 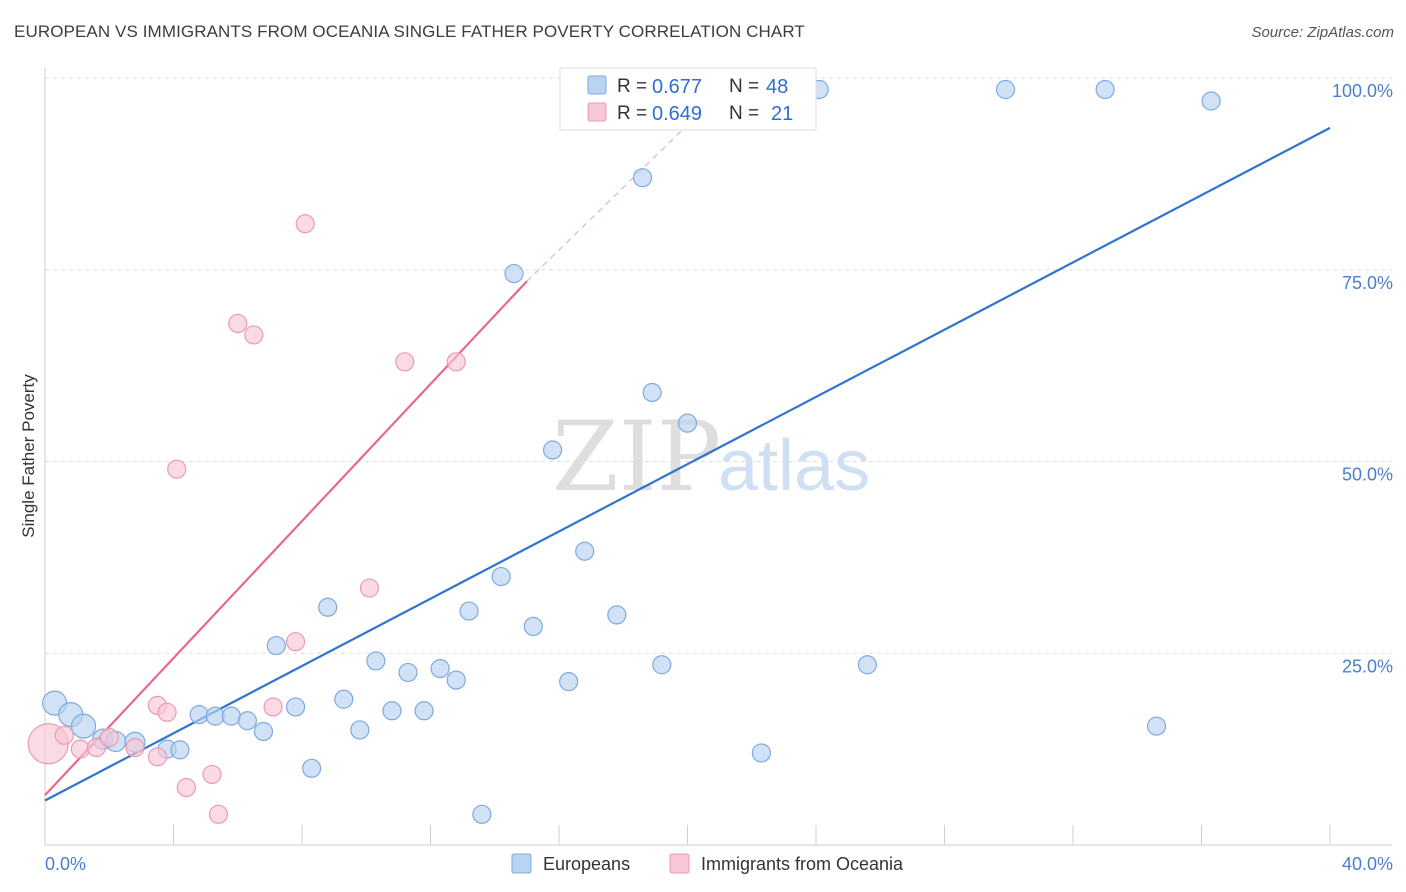 What do you see at coordinates (632, 86) in the screenshot?
I see `legend-r-label-1: R =` at bounding box center [632, 86].